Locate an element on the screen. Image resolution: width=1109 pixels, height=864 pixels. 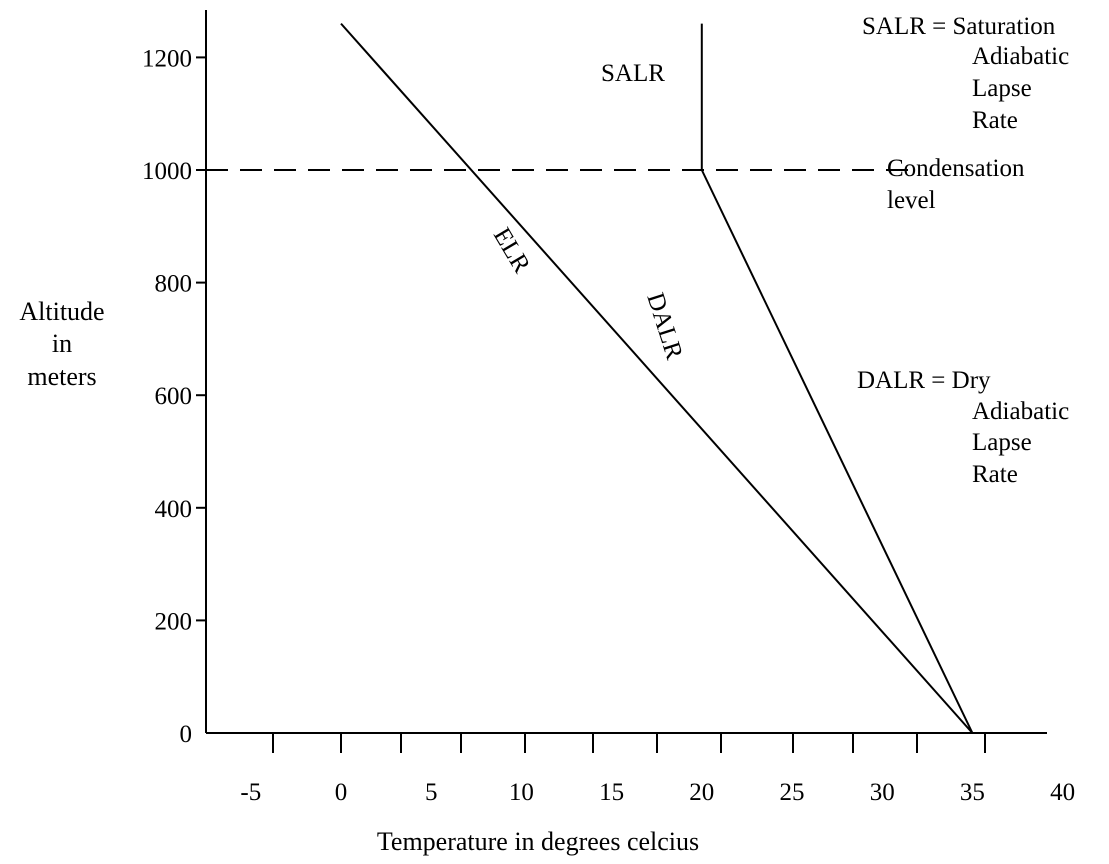
y-tick-label: 800 is located at coordinates (174, 284).